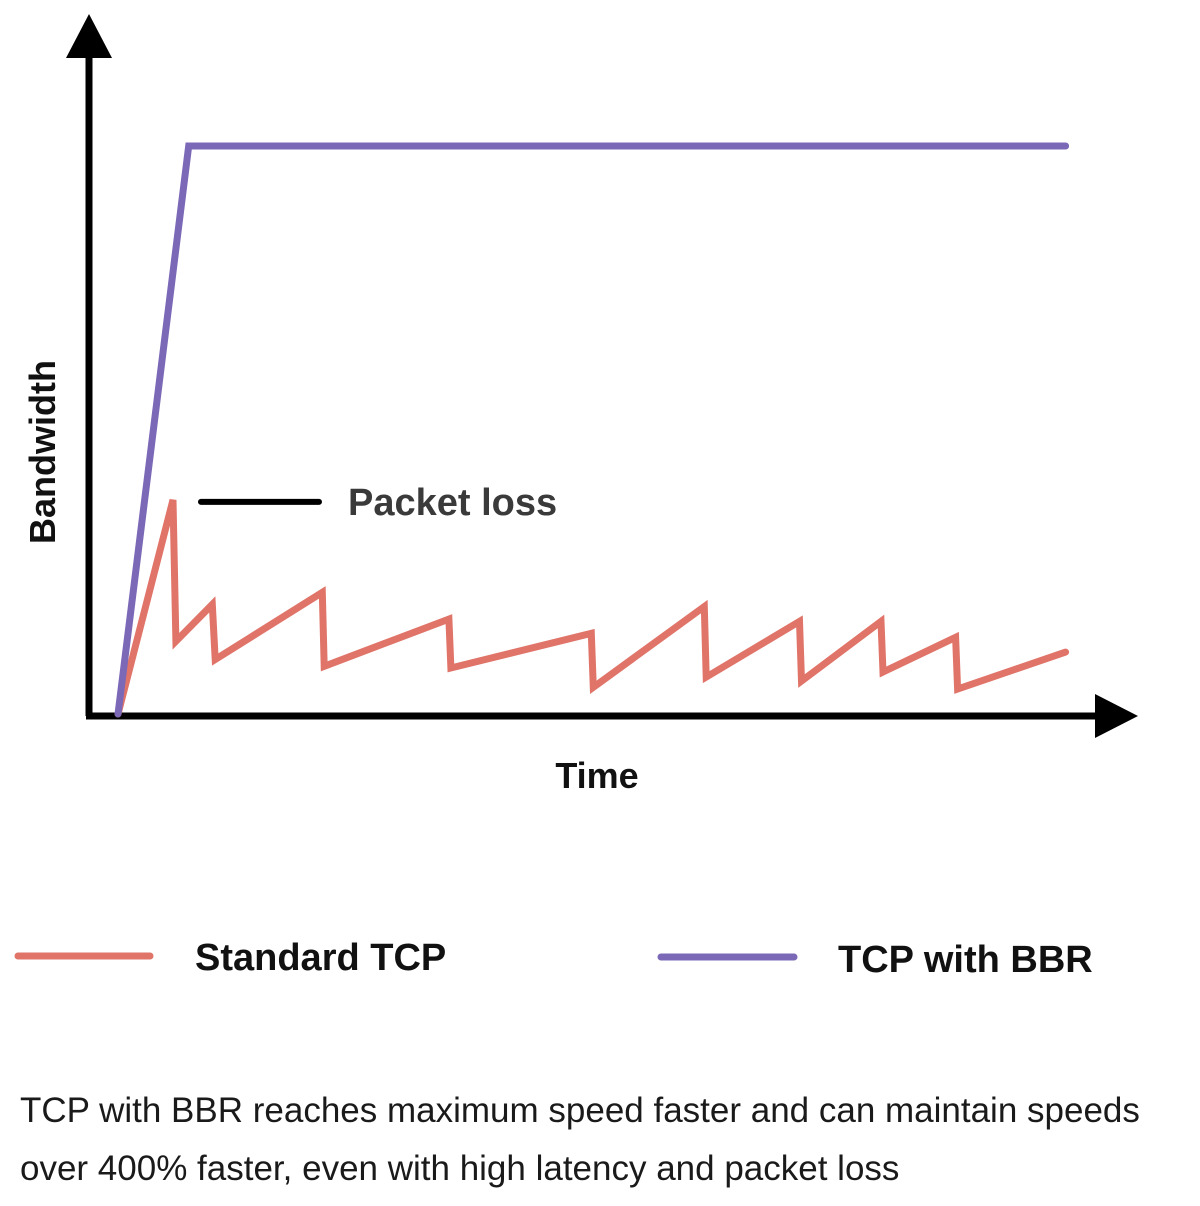 This screenshot has width=1200, height=1206. What do you see at coordinates (592, 608) in the screenshot?
I see `series-line-standard-tcp` at bounding box center [592, 608].